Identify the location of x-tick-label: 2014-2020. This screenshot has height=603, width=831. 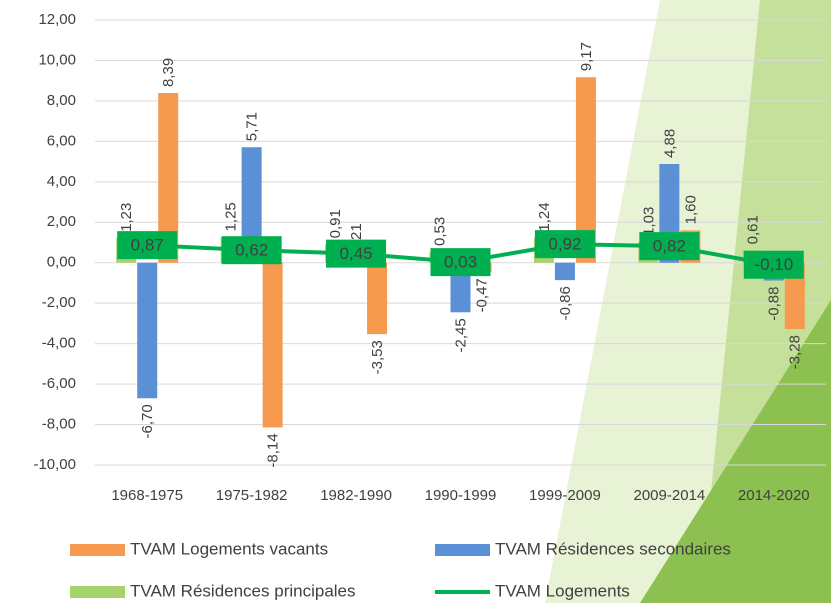
(774, 495).